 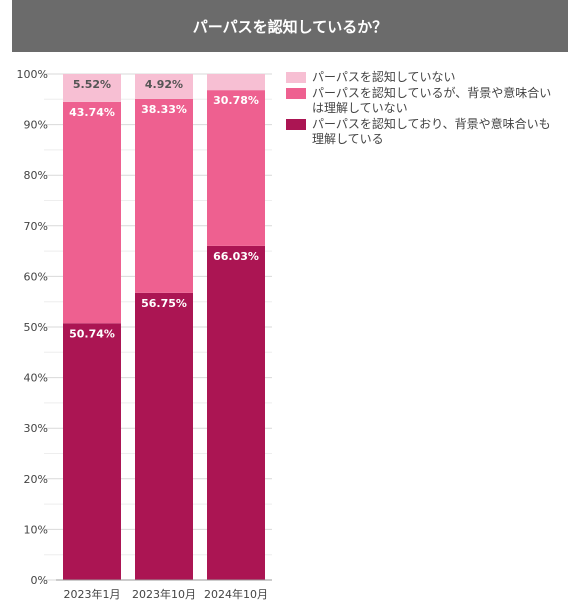 I want to click on legend-item-not-aware: パーパスを認知していない, so click(x=424, y=77).